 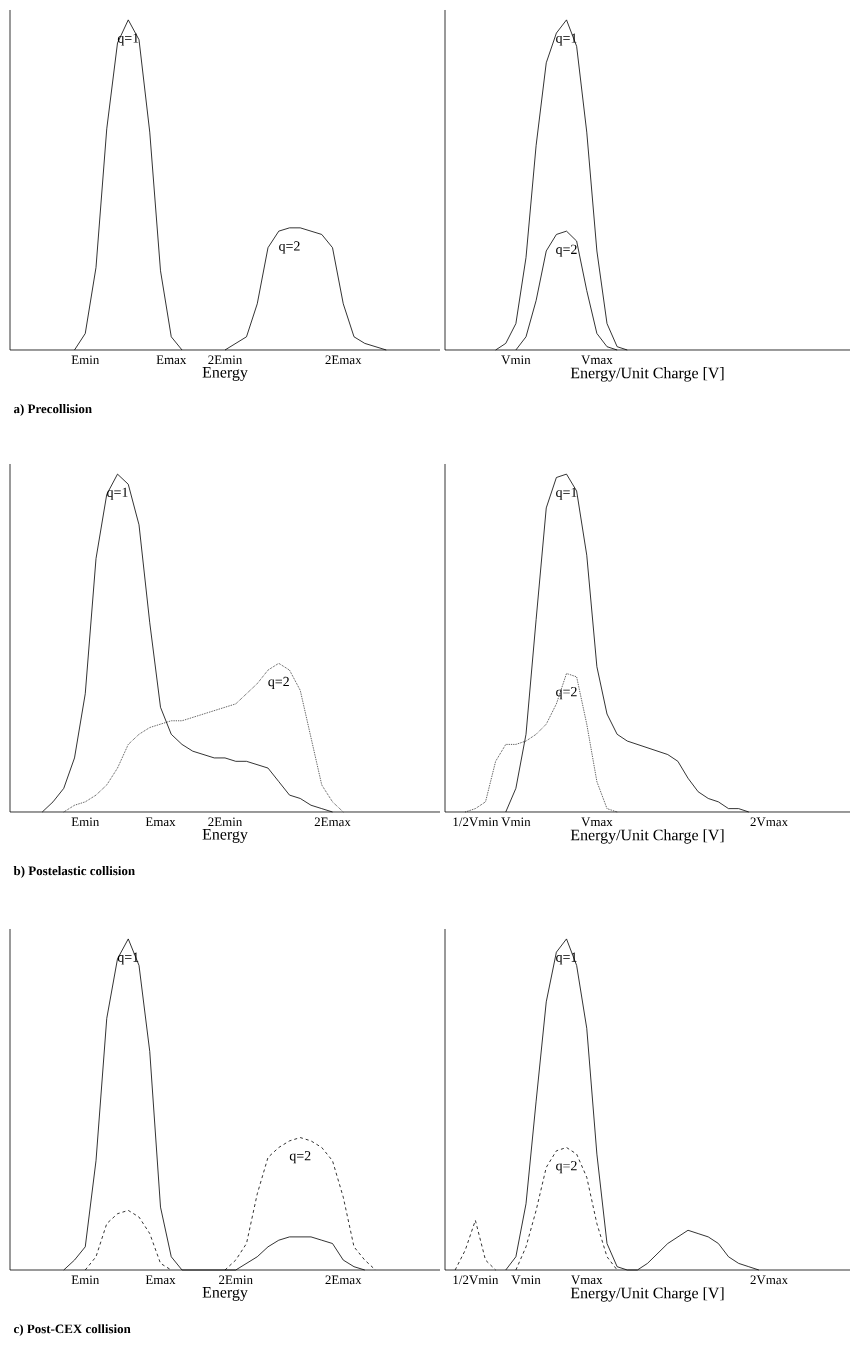 I want to click on text: a) Precollision, so click(x=52, y=410).